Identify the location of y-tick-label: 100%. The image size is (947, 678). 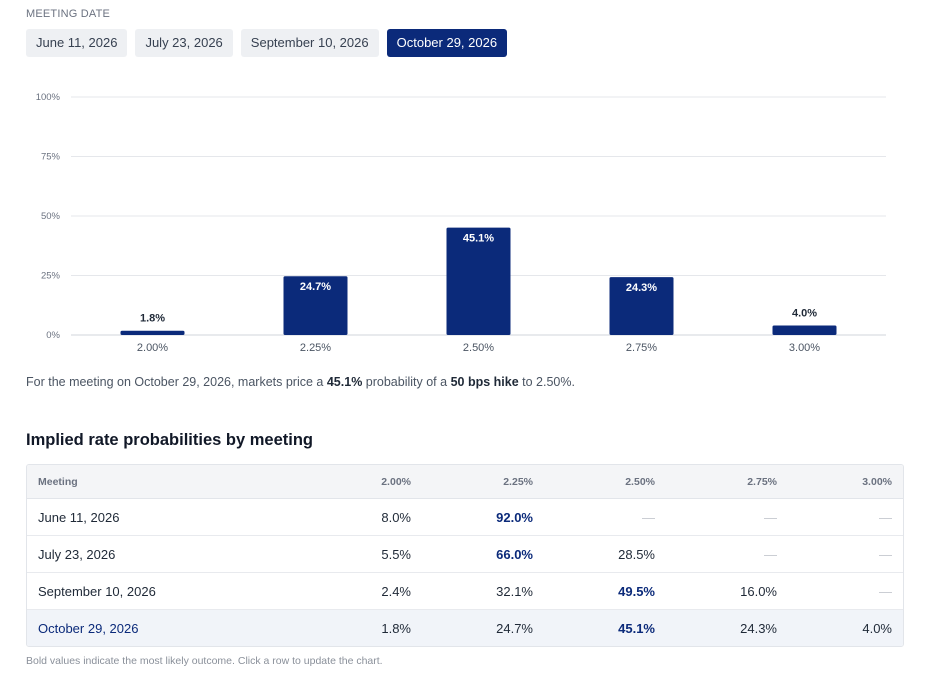
(48, 97).